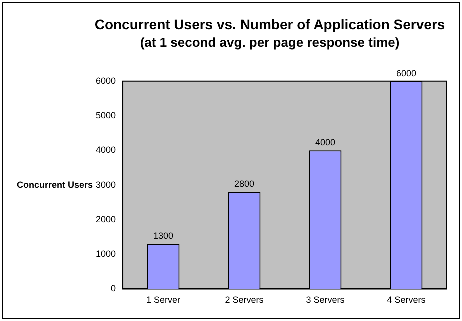  I want to click on chart-subtitle: (at 1 second avg. per page response time), so click(270, 42).